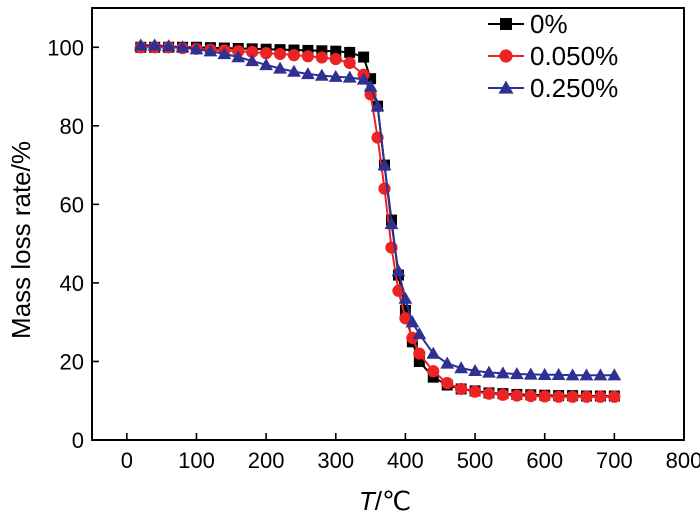  I want to click on legend-label: 0.250%, so click(574, 88).